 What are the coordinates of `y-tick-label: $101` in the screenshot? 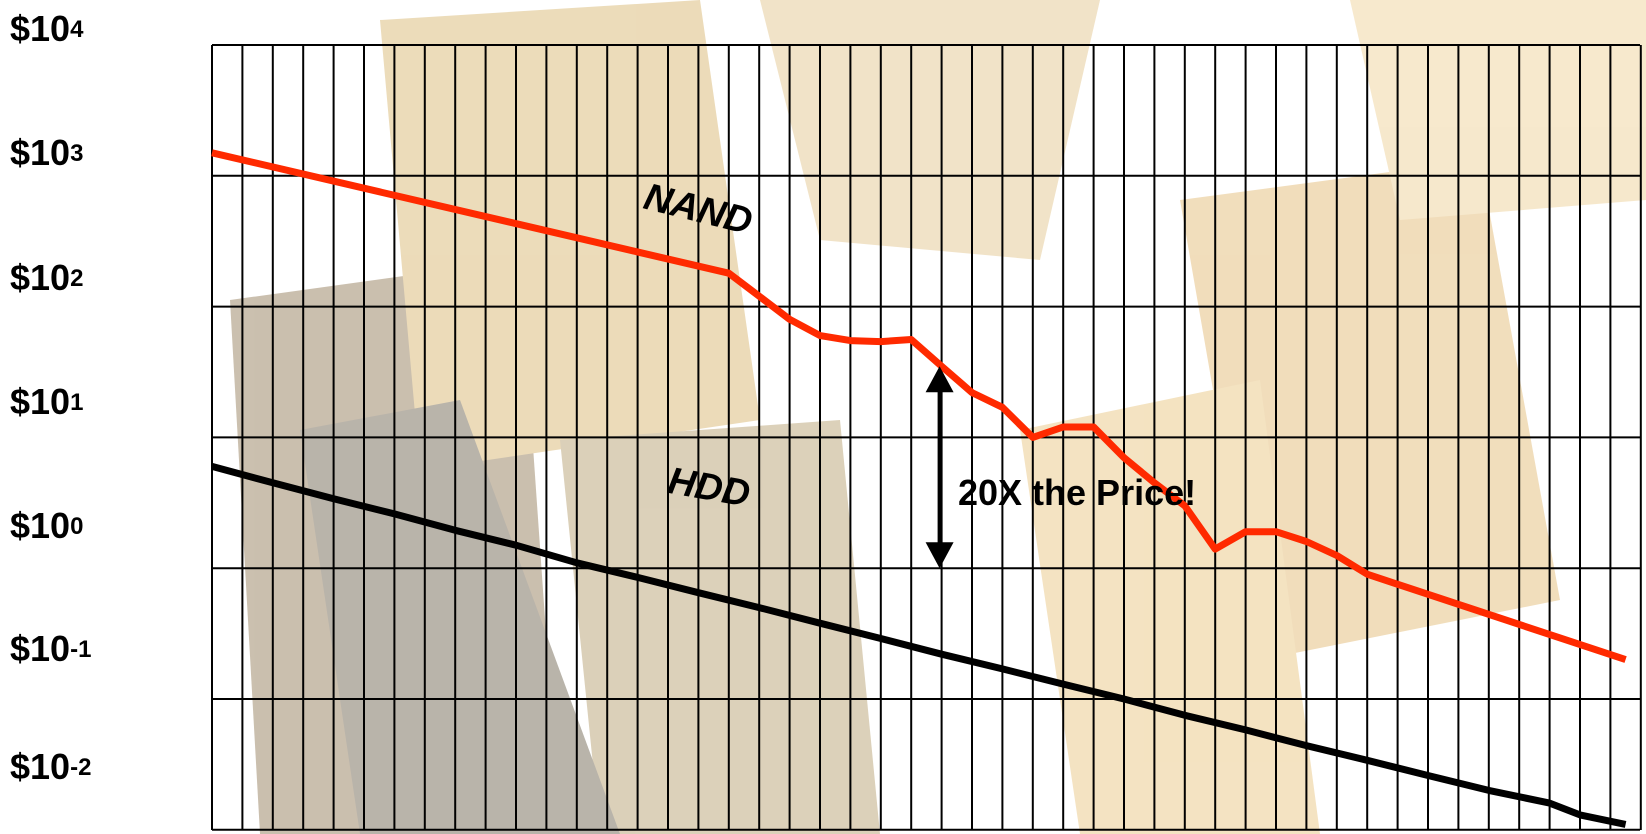 It's located at (47, 401).